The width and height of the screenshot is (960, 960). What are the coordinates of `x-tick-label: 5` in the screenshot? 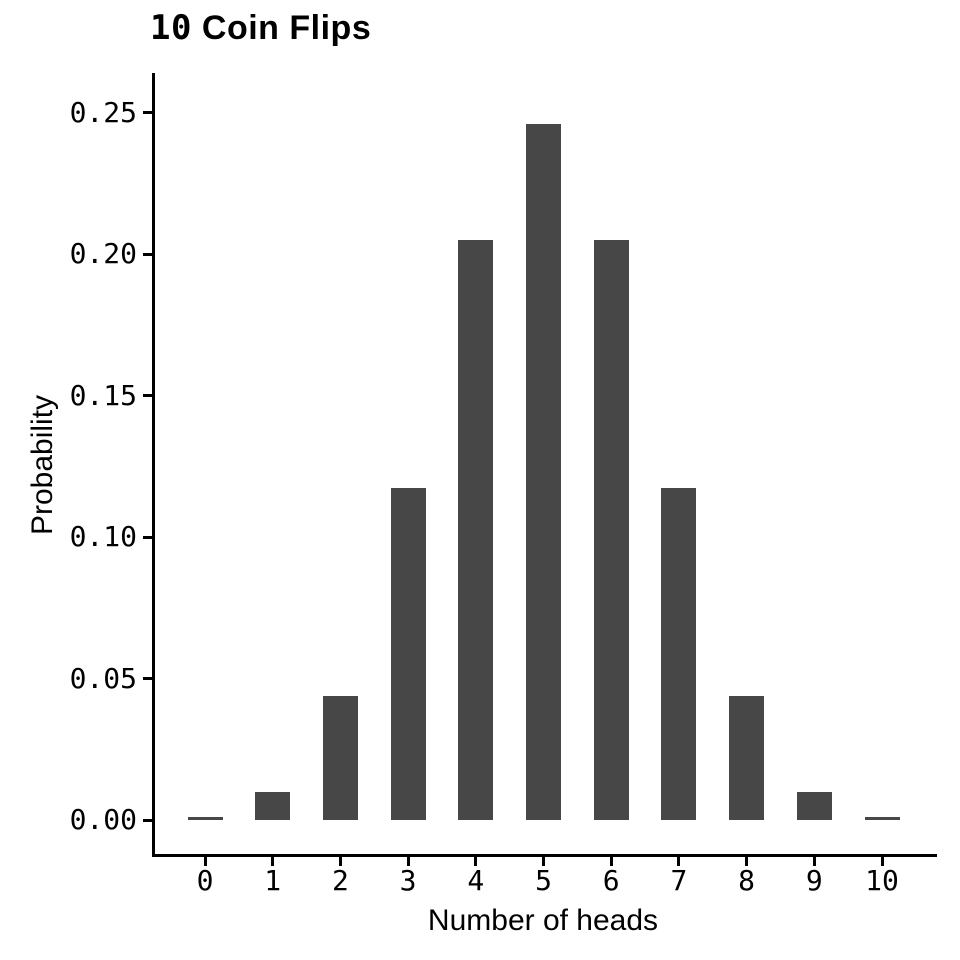 It's located at (543, 880).